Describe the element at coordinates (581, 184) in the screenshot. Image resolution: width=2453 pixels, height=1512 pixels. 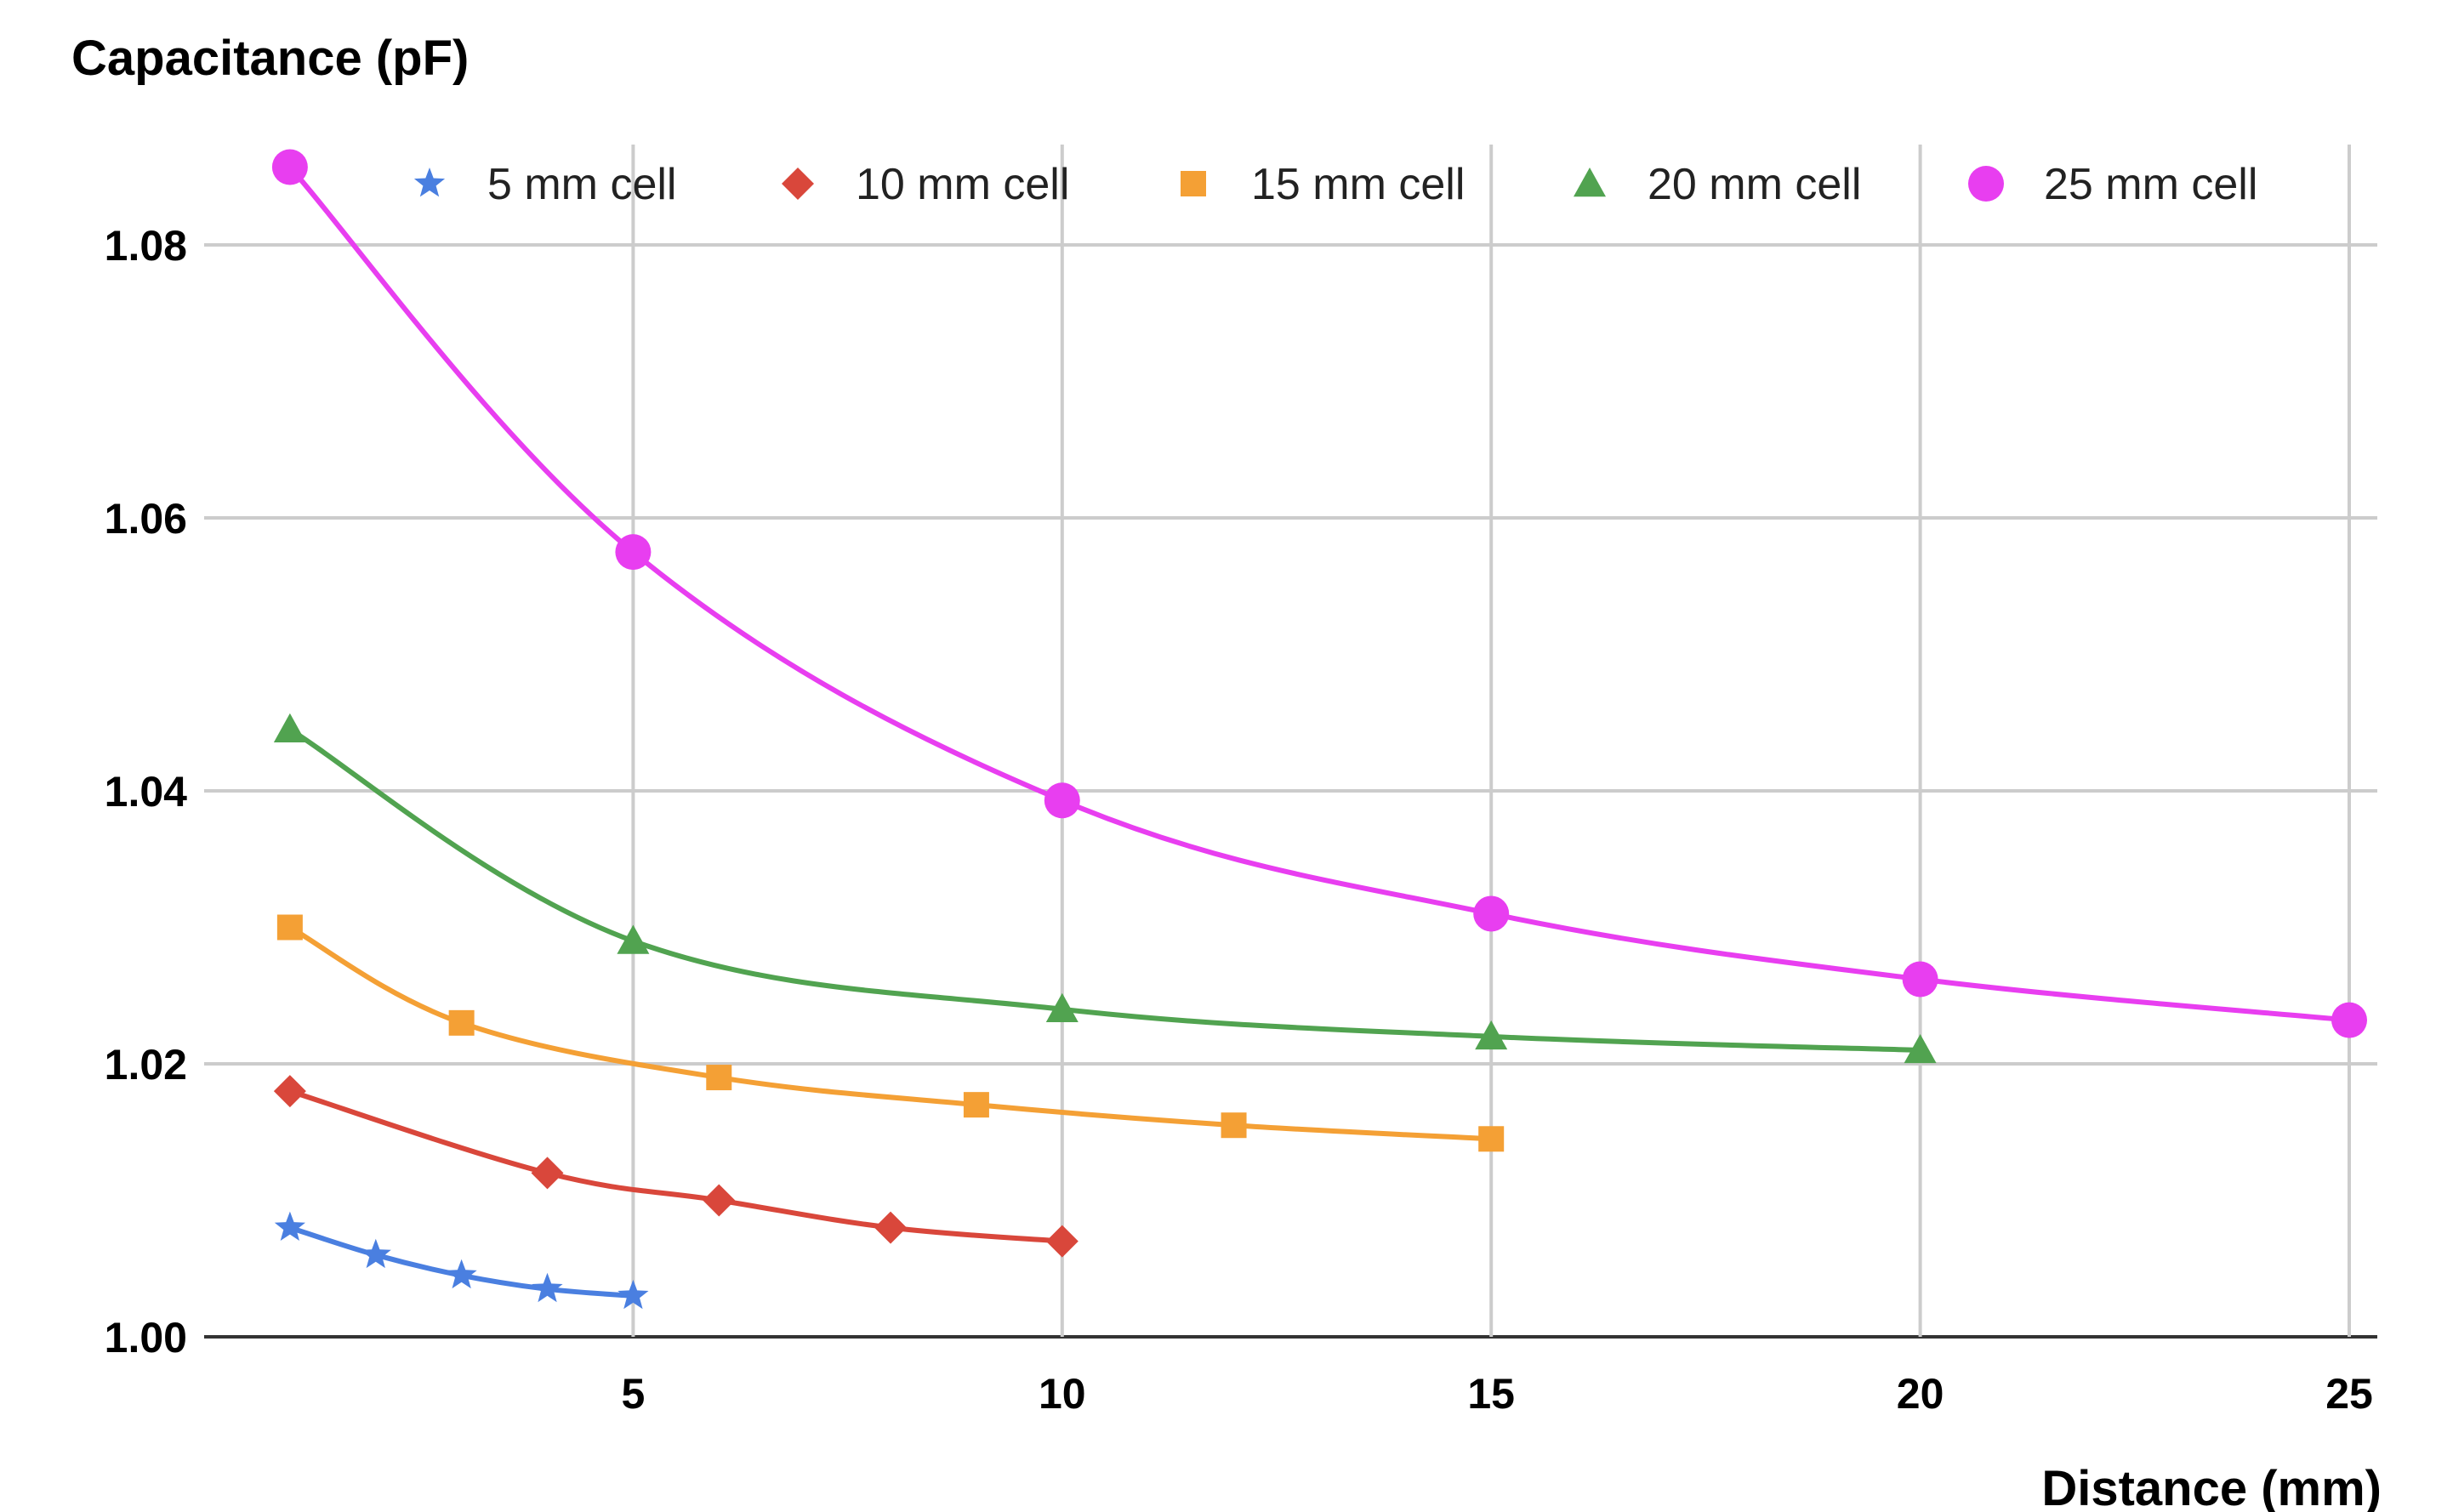
I see `legend-label: 5 mm cell` at that location.